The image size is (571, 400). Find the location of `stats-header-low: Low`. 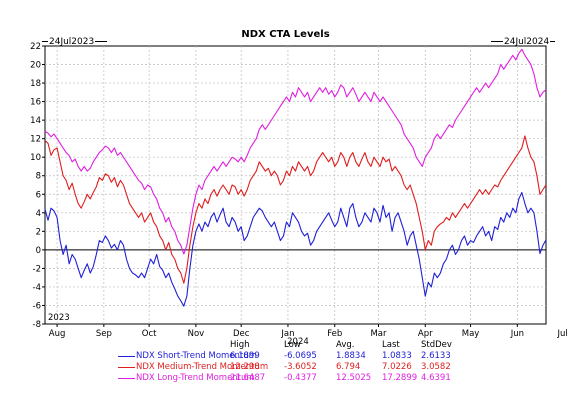

stats-header-low: Low is located at coordinates (292, 345).